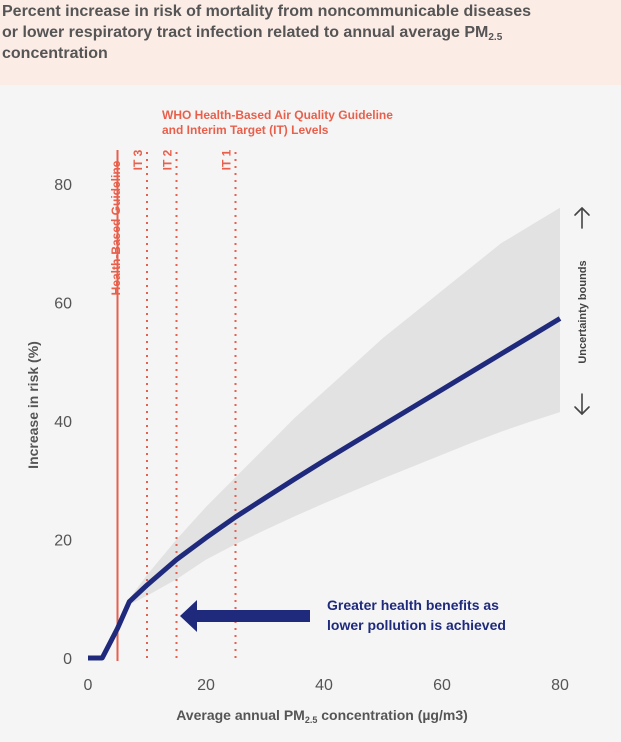 Image resolution: width=621 pixels, height=742 pixels. Describe the element at coordinates (88, 685) in the screenshot. I see `x-tick-label: 0` at that location.